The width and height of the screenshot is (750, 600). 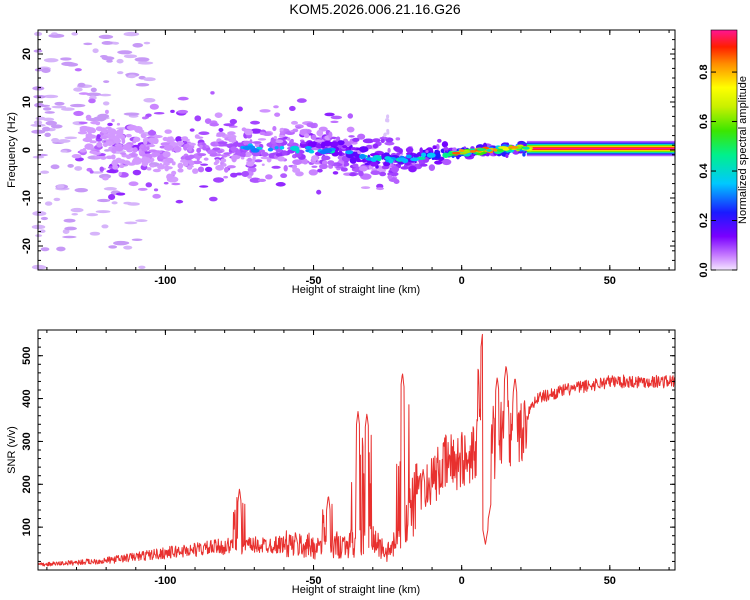 I want to click on colorbar-tick-label: 0.6, so click(x=704, y=121).